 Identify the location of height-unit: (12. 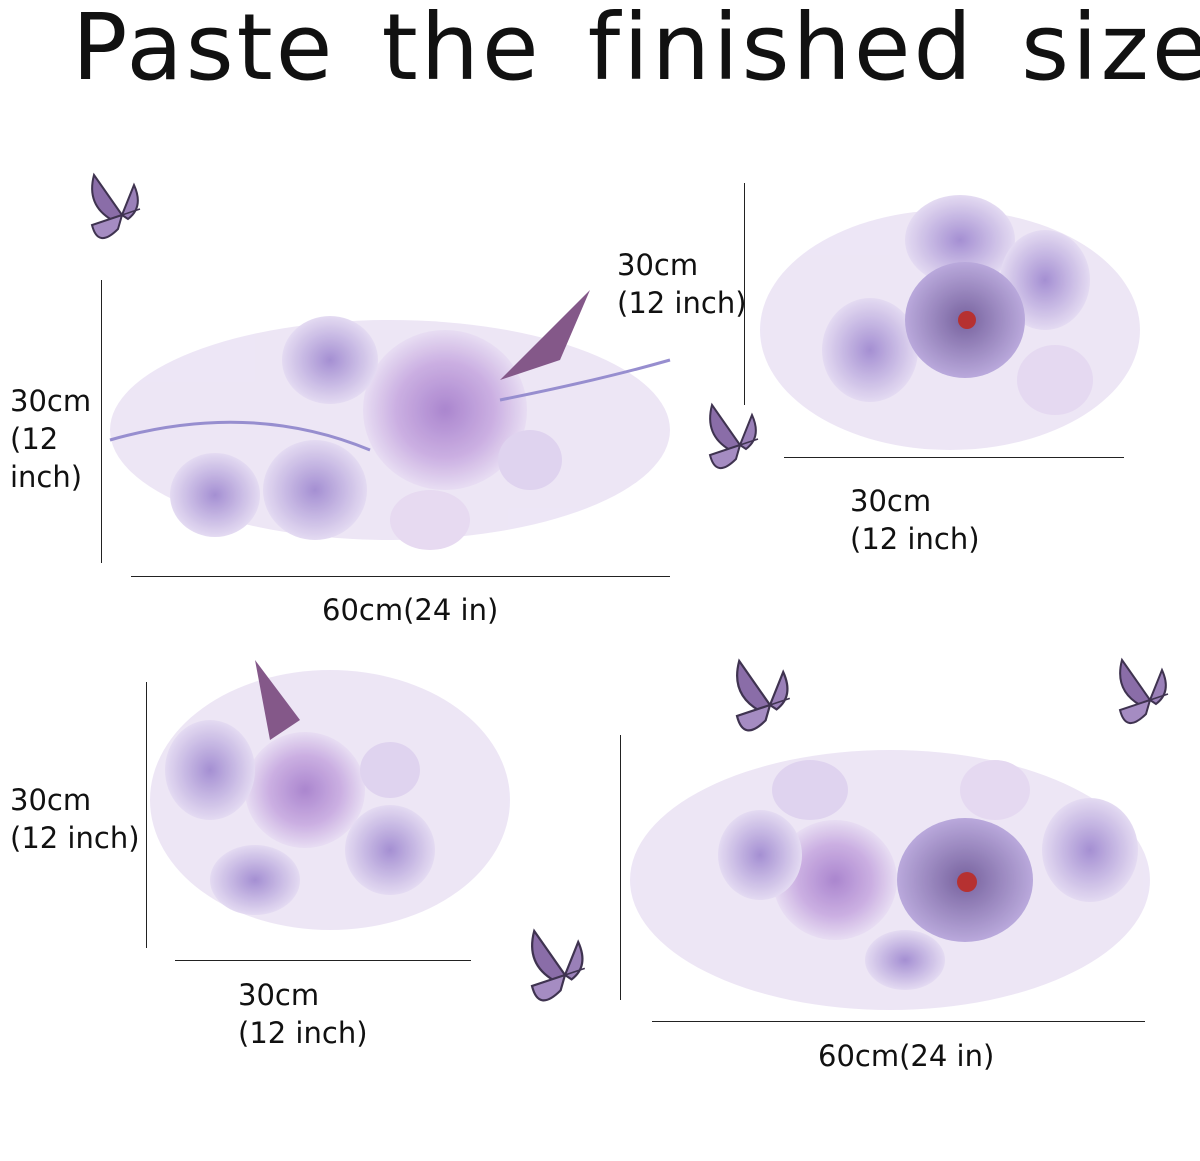
(34, 439).